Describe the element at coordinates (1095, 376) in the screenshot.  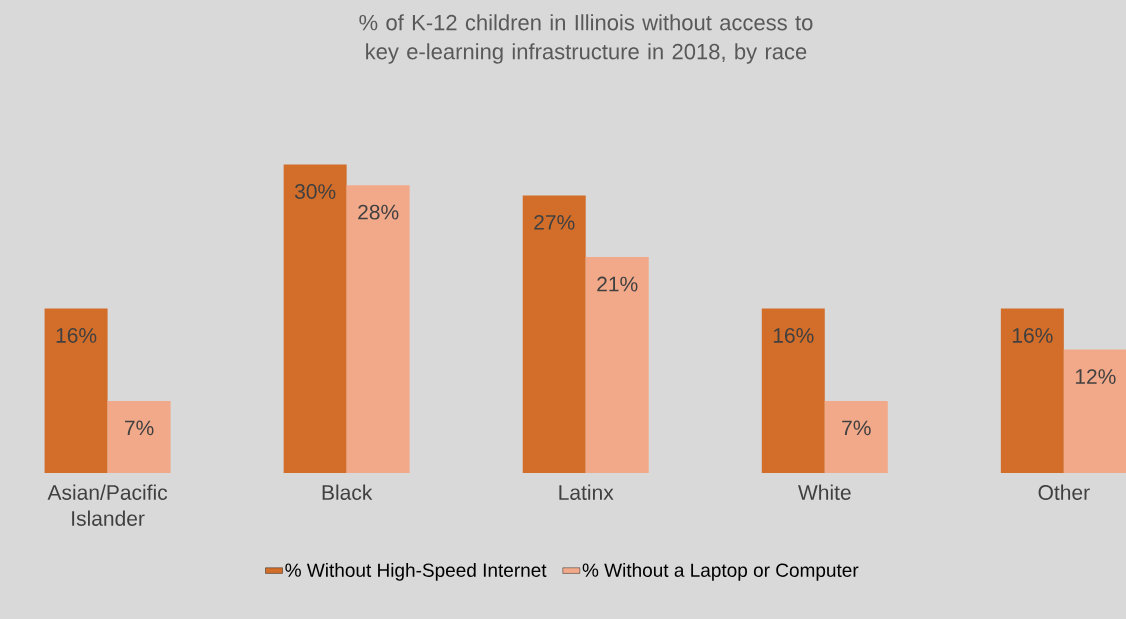
I see `data-label: 12%` at that location.